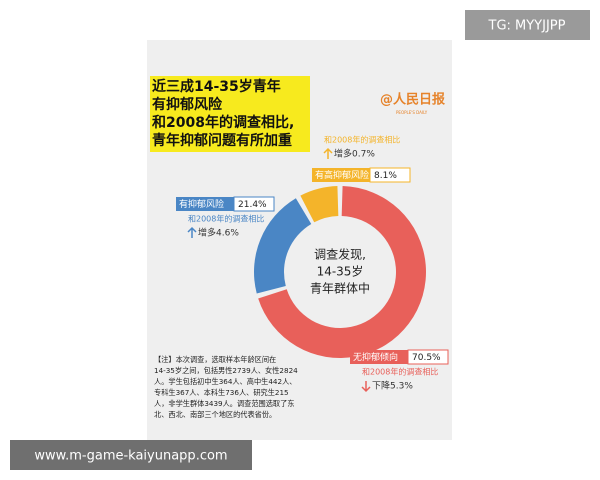 This screenshot has height=480, width=600. I want to click on value-label: 70.5%, so click(426, 358).